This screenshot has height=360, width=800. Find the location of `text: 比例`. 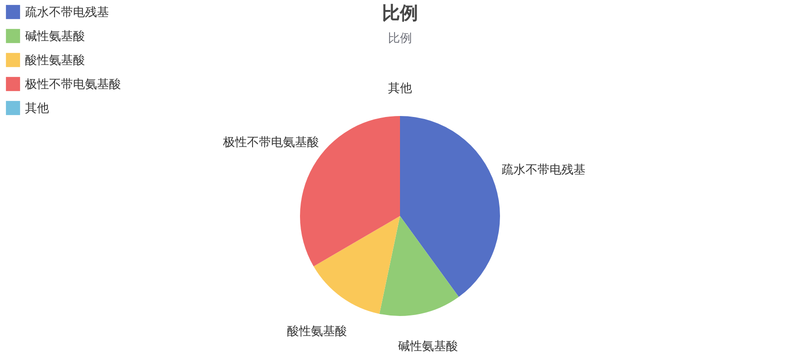

text: 比例 is located at coordinates (400, 38).